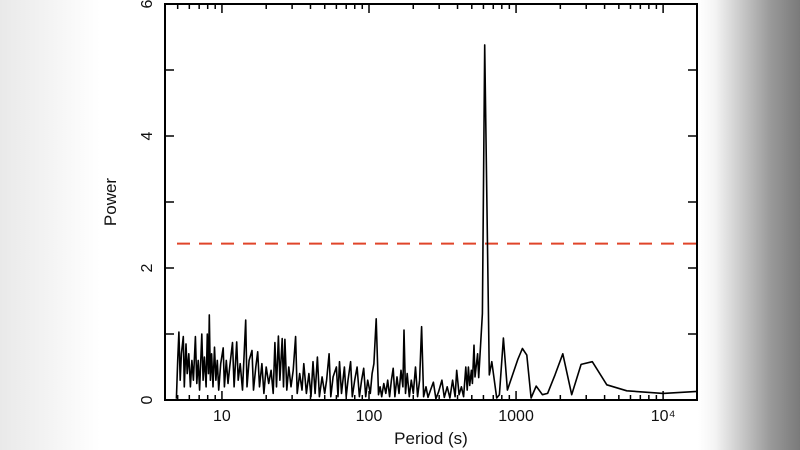  Describe the element at coordinates (147, 267) in the screenshot. I see `y-tick-label: 2` at that location.